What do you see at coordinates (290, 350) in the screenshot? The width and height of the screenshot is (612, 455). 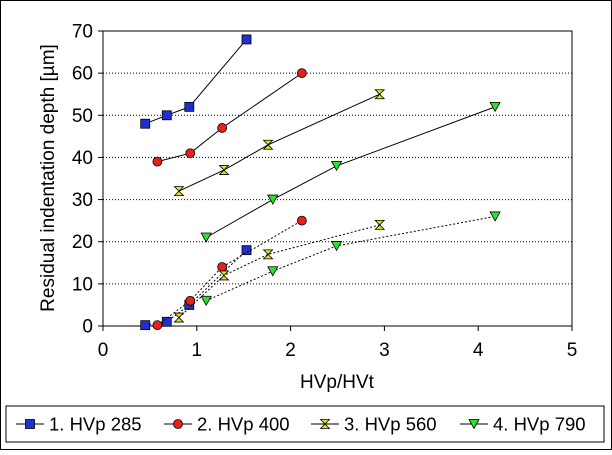 I see `x-tick-label: 2` at bounding box center [290, 350].